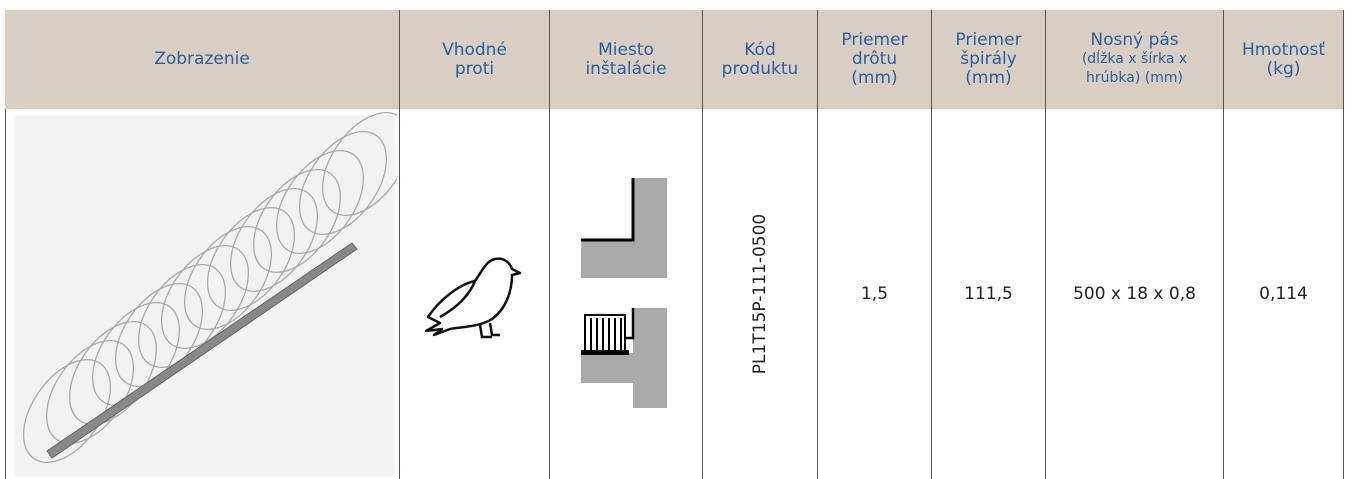  I want to click on value-text: 0,114, so click(1283, 294).